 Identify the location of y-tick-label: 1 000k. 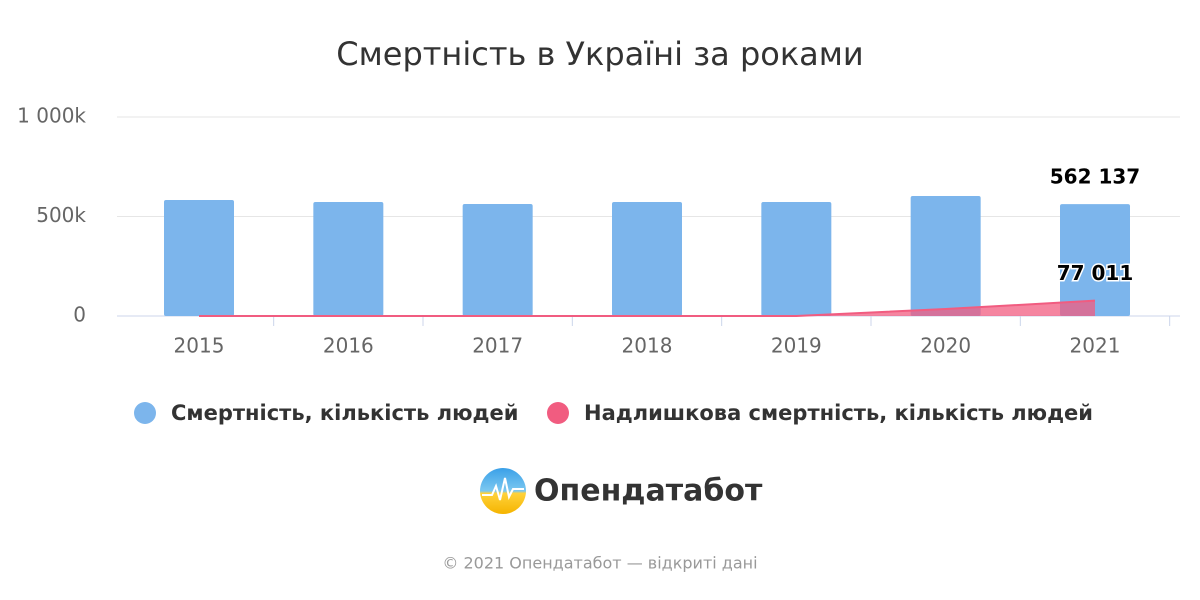
(51, 116).